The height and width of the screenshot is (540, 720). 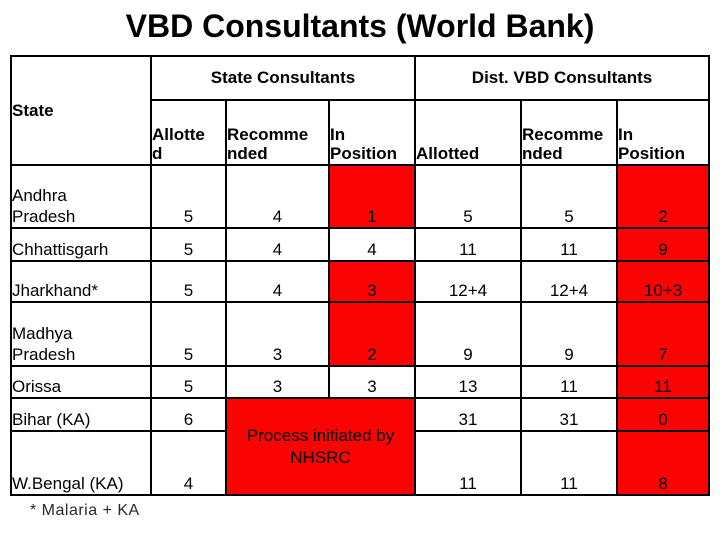 I want to click on state-name-cell: Chhattisgarh, so click(x=81, y=244).